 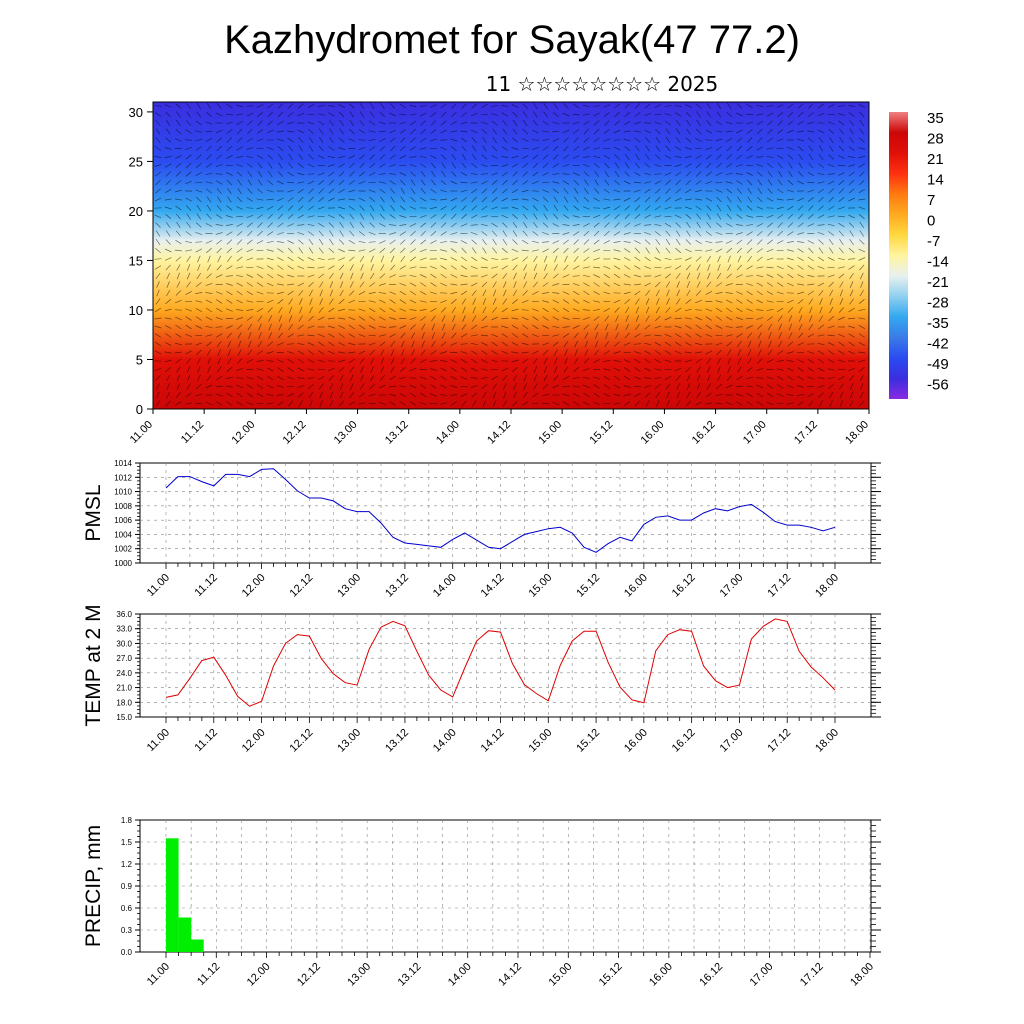 What do you see at coordinates (136, 260) in the screenshot?
I see `xsec-ytick-label: 15` at bounding box center [136, 260].